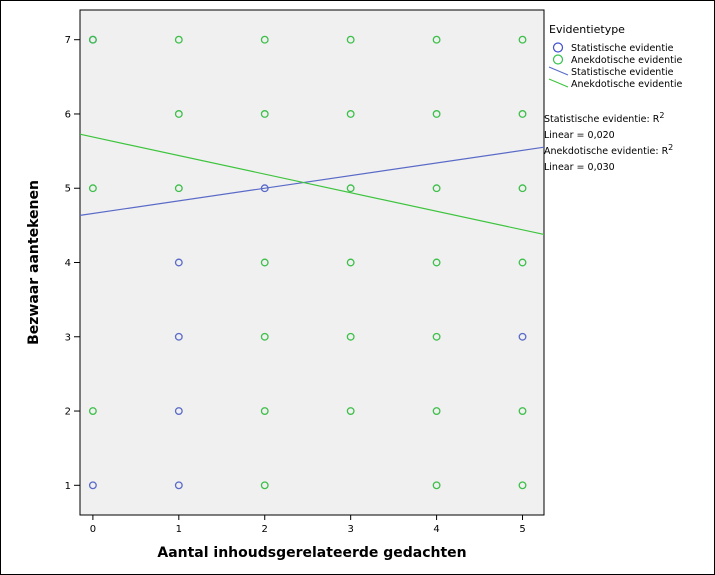 This screenshot has height=575, width=715. Describe the element at coordinates (265, 529) in the screenshot. I see `x-tick-label: 2` at that location.